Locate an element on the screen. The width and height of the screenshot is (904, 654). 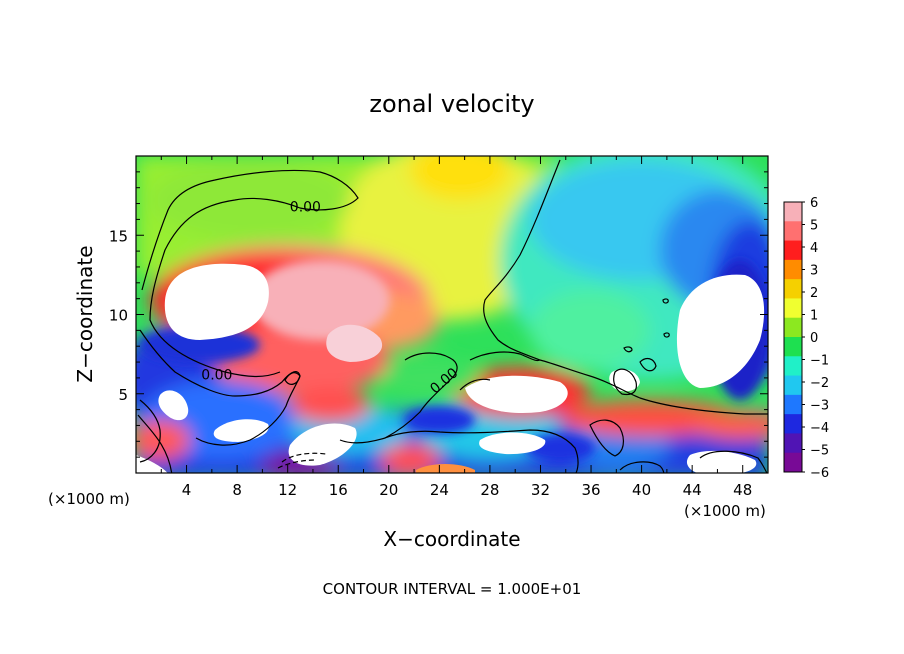
x-tick-label: 44 is located at coordinates (692, 490).